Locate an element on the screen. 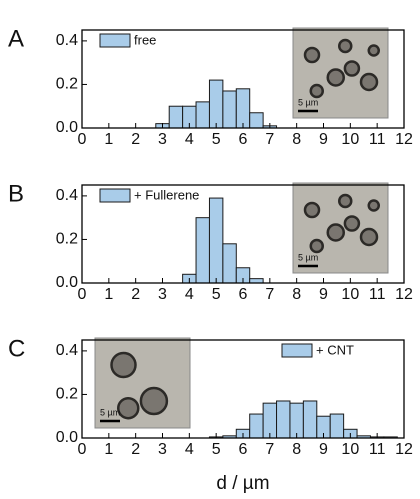 This screenshot has width=420, height=499. inset-background is located at coordinates (142, 383).